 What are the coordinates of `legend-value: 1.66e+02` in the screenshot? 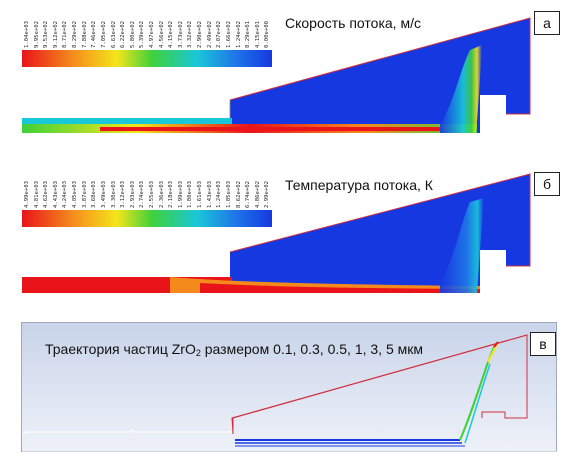 It's located at (228, 34).